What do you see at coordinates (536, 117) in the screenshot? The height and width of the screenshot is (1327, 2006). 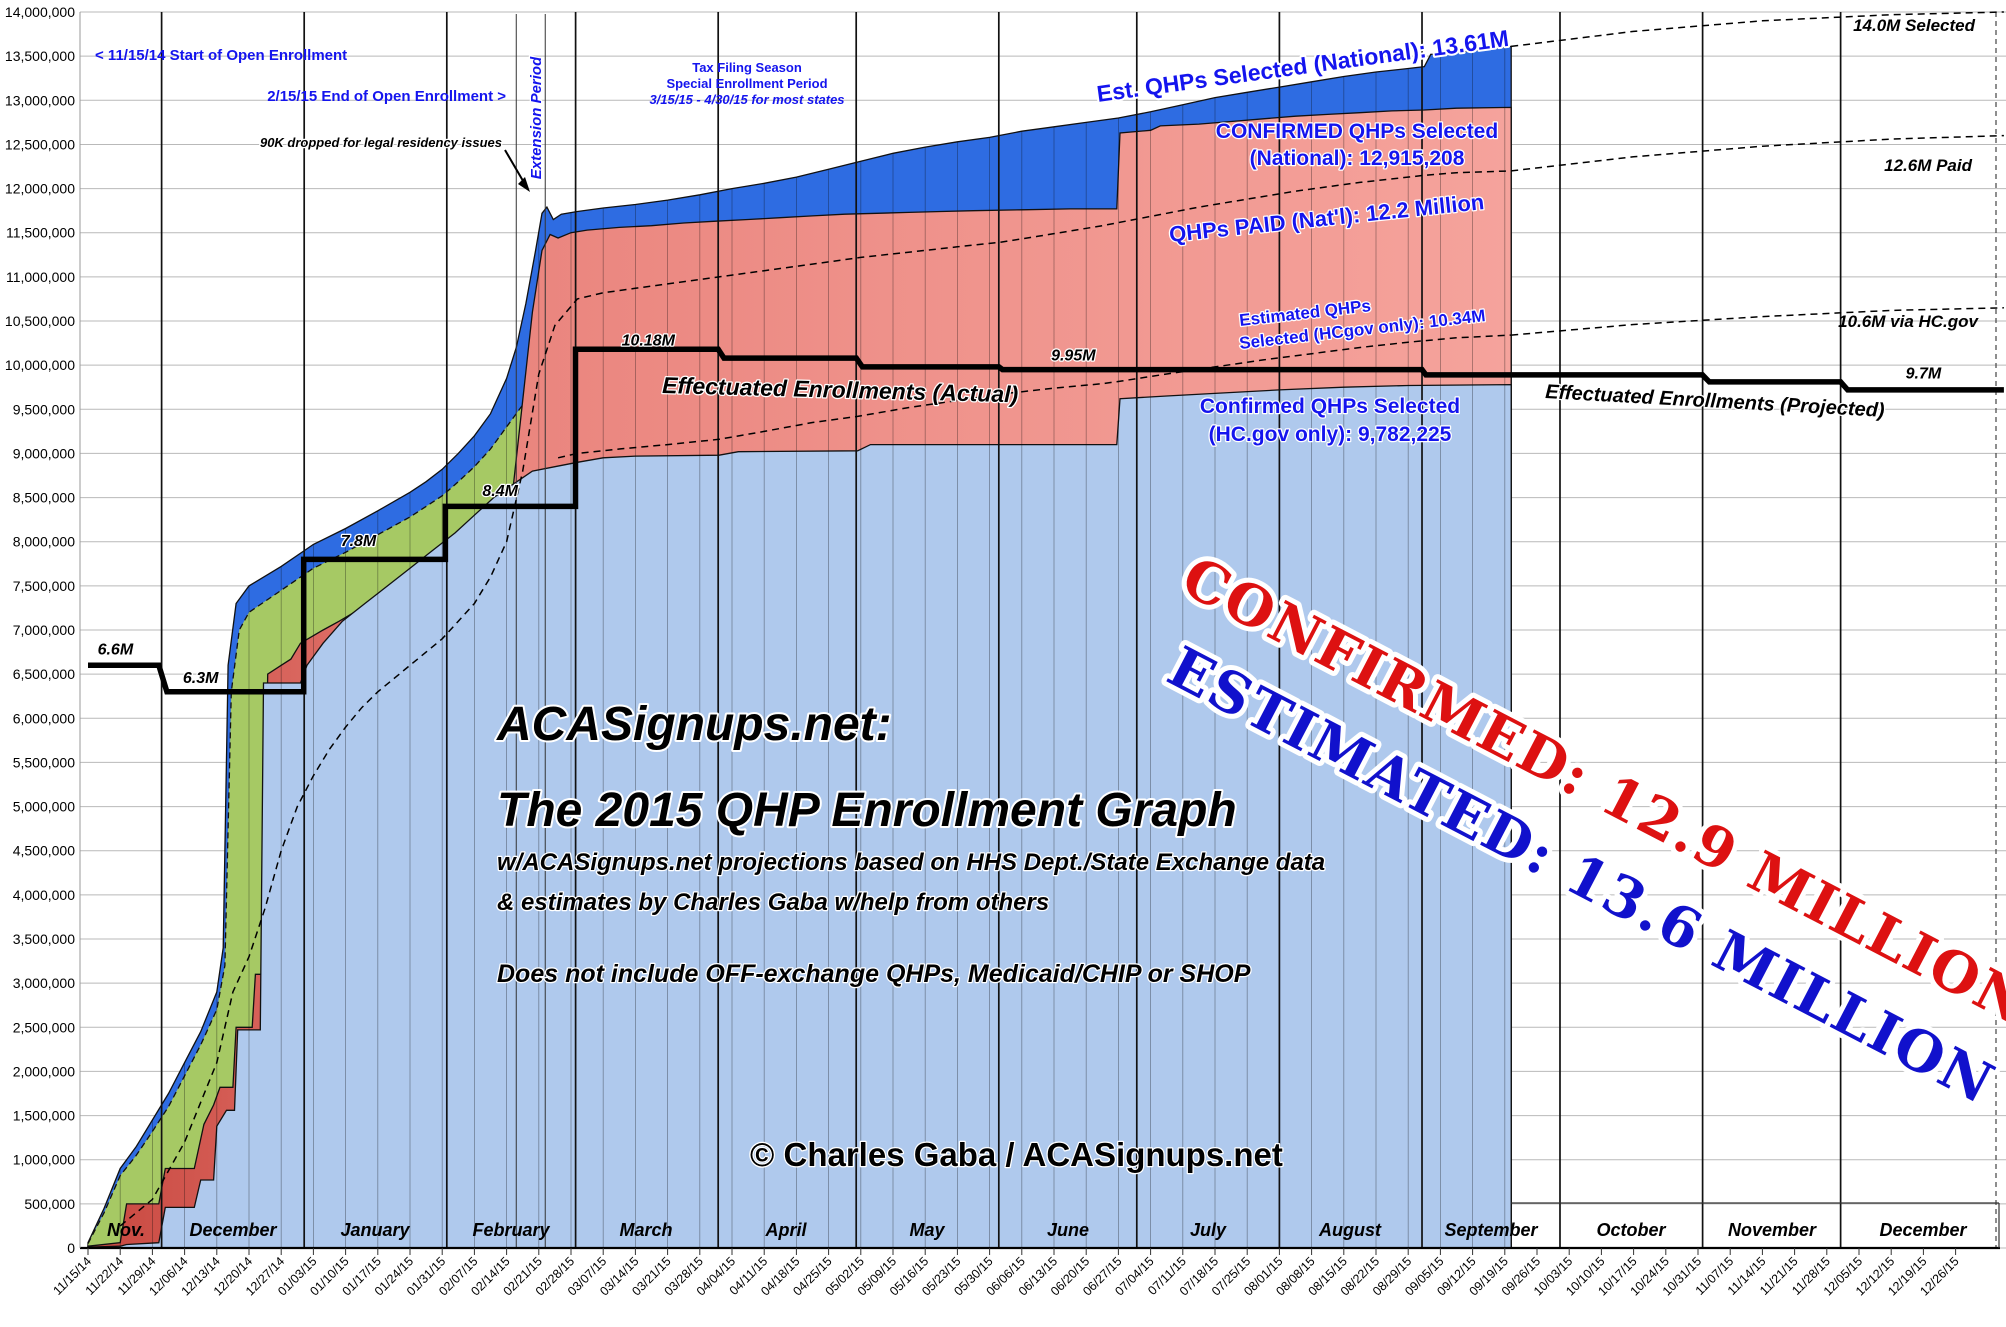 I see `extension-period-note: Extension Period` at bounding box center [536, 117].